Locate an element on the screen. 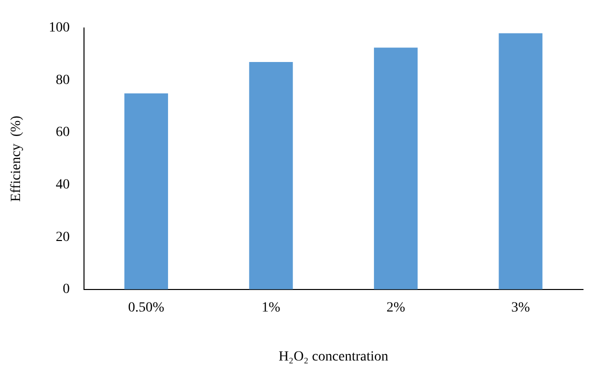 This screenshot has width=593, height=377. y-tick-label: 20 is located at coordinates (63, 237).